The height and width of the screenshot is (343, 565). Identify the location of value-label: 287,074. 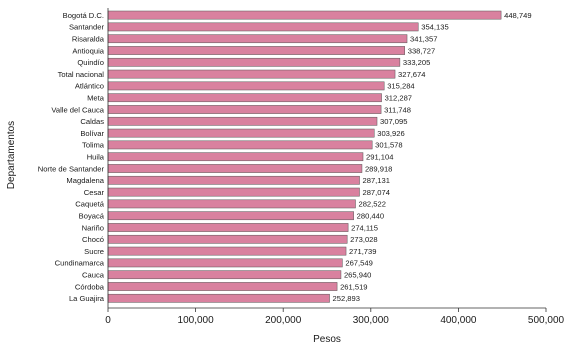
(375, 192).